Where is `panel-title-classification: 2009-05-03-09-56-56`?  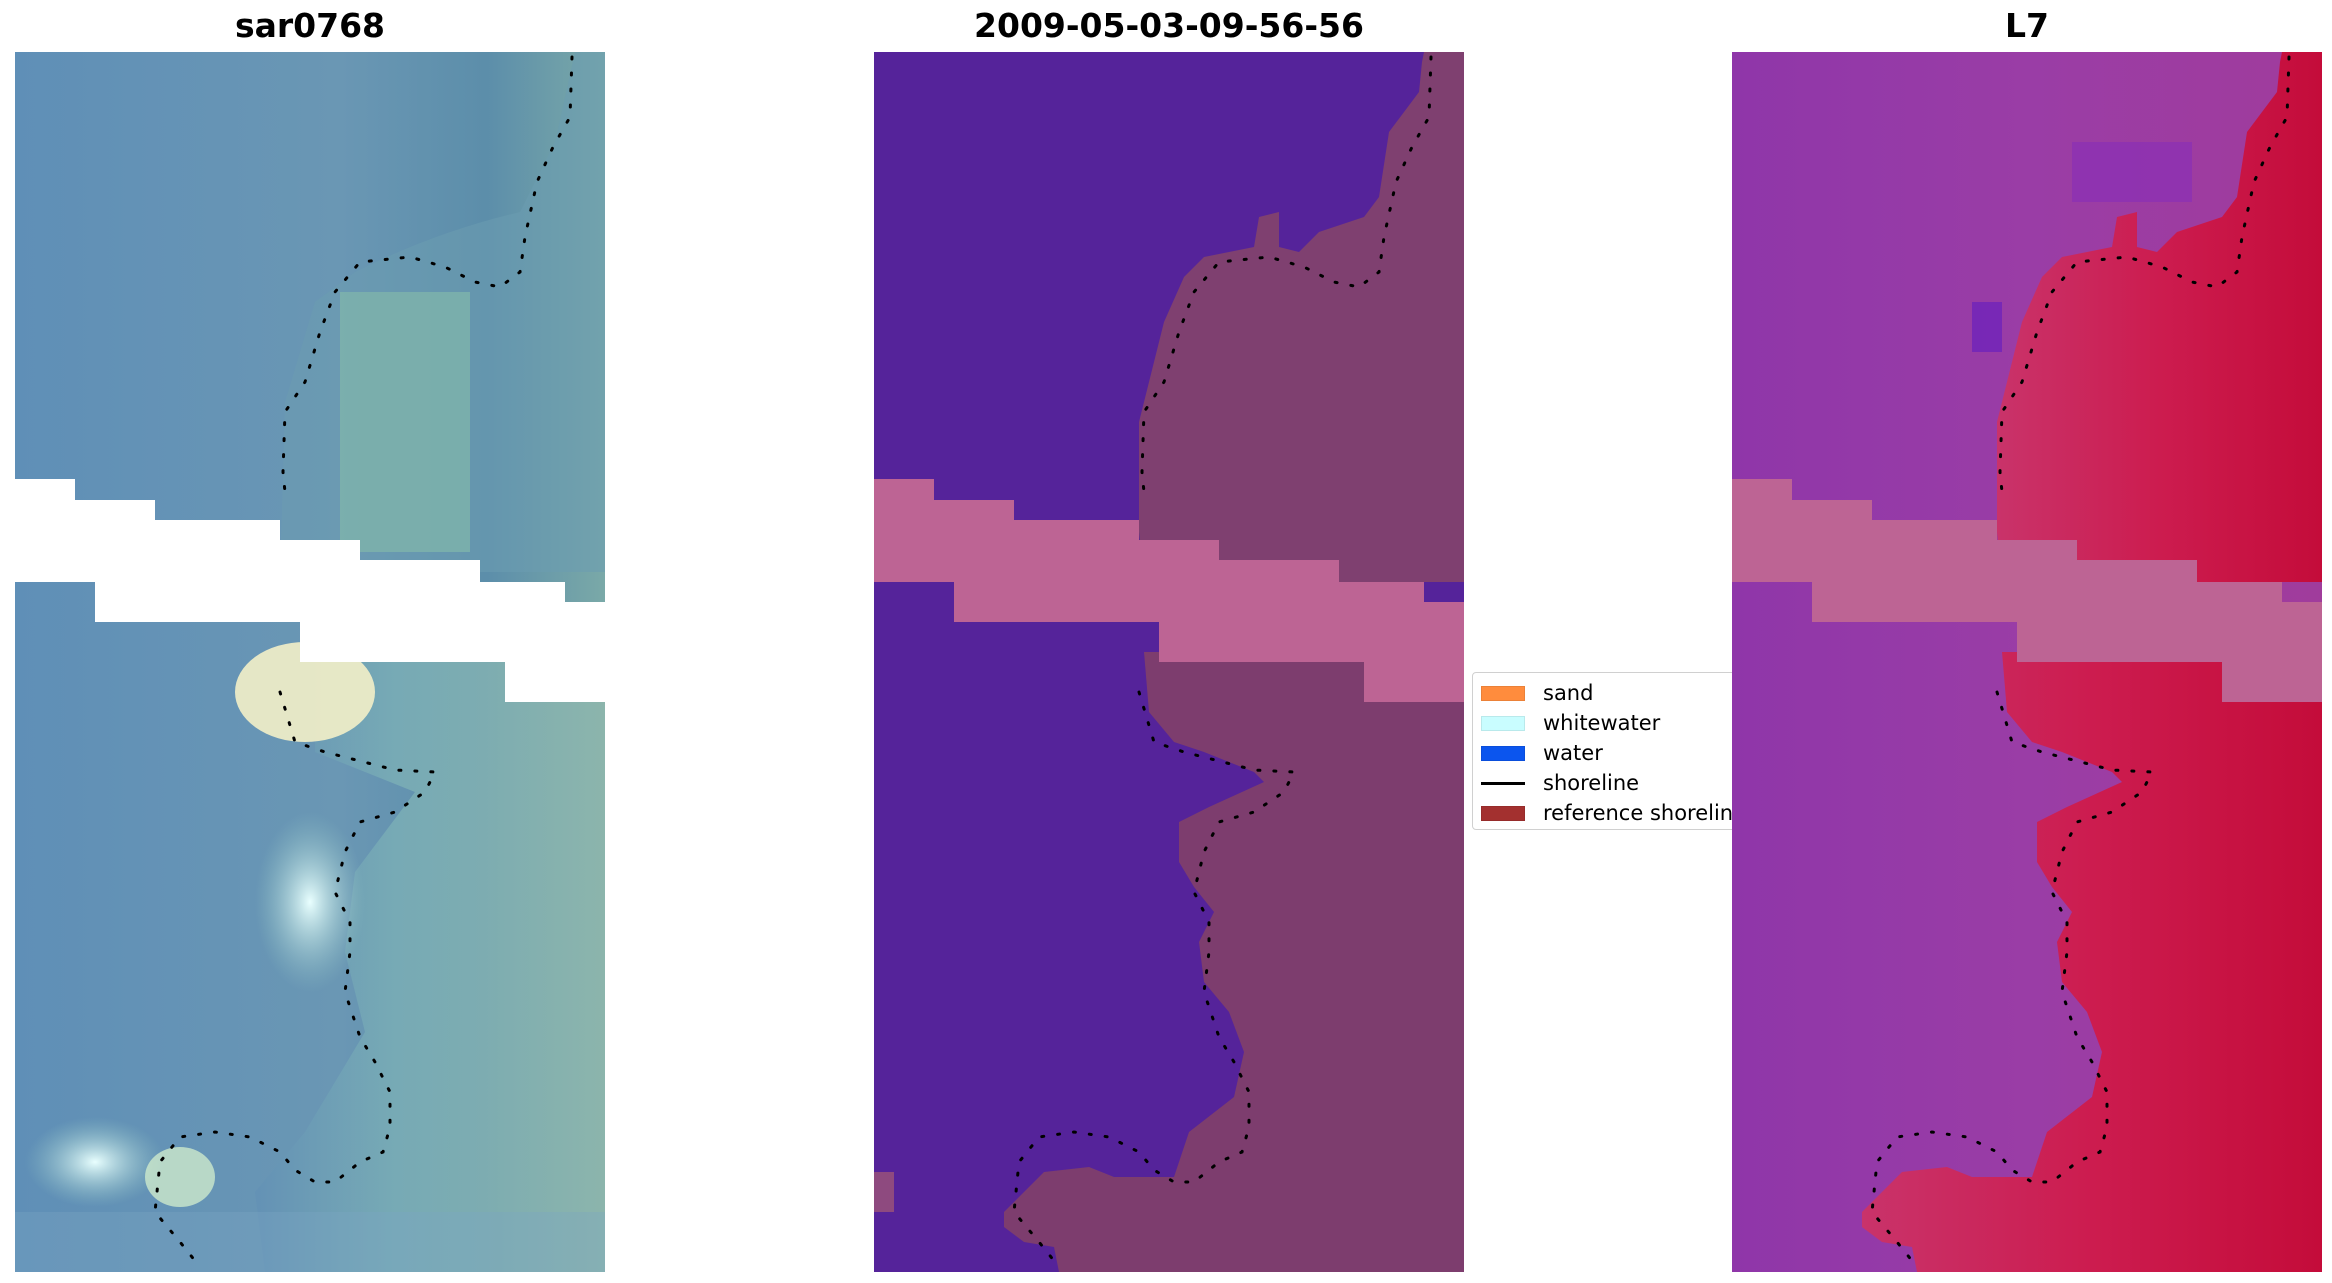 panel-title-classification: 2009-05-03-09-56-56 is located at coordinates (1169, 25).